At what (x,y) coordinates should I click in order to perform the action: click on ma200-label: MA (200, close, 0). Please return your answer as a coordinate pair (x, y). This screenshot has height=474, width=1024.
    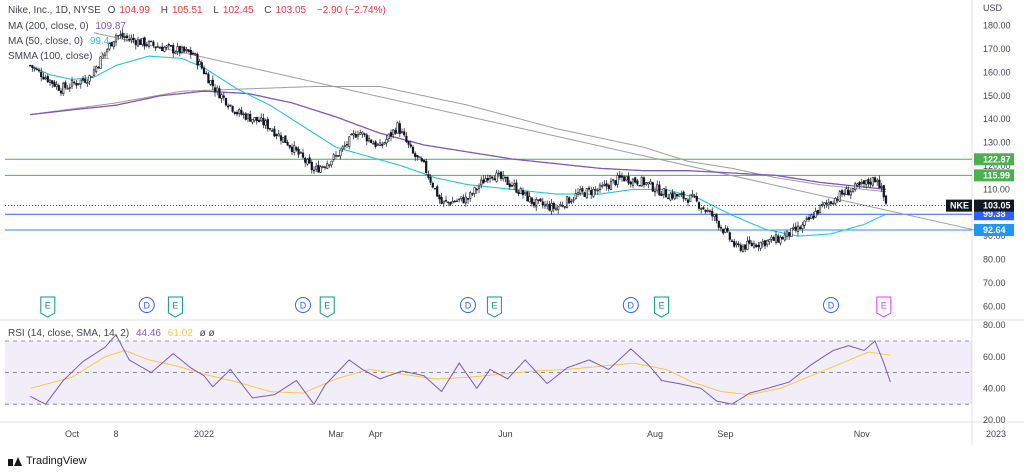
    Looking at the image, I should click on (48, 26).